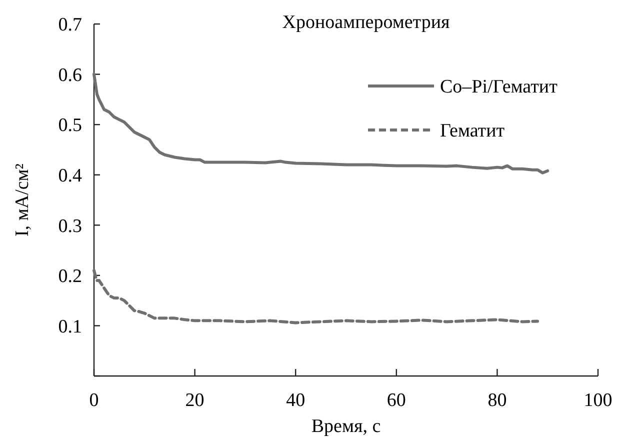  Describe the element at coordinates (316, 296) in the screenshot. I see `line-series` at that location.